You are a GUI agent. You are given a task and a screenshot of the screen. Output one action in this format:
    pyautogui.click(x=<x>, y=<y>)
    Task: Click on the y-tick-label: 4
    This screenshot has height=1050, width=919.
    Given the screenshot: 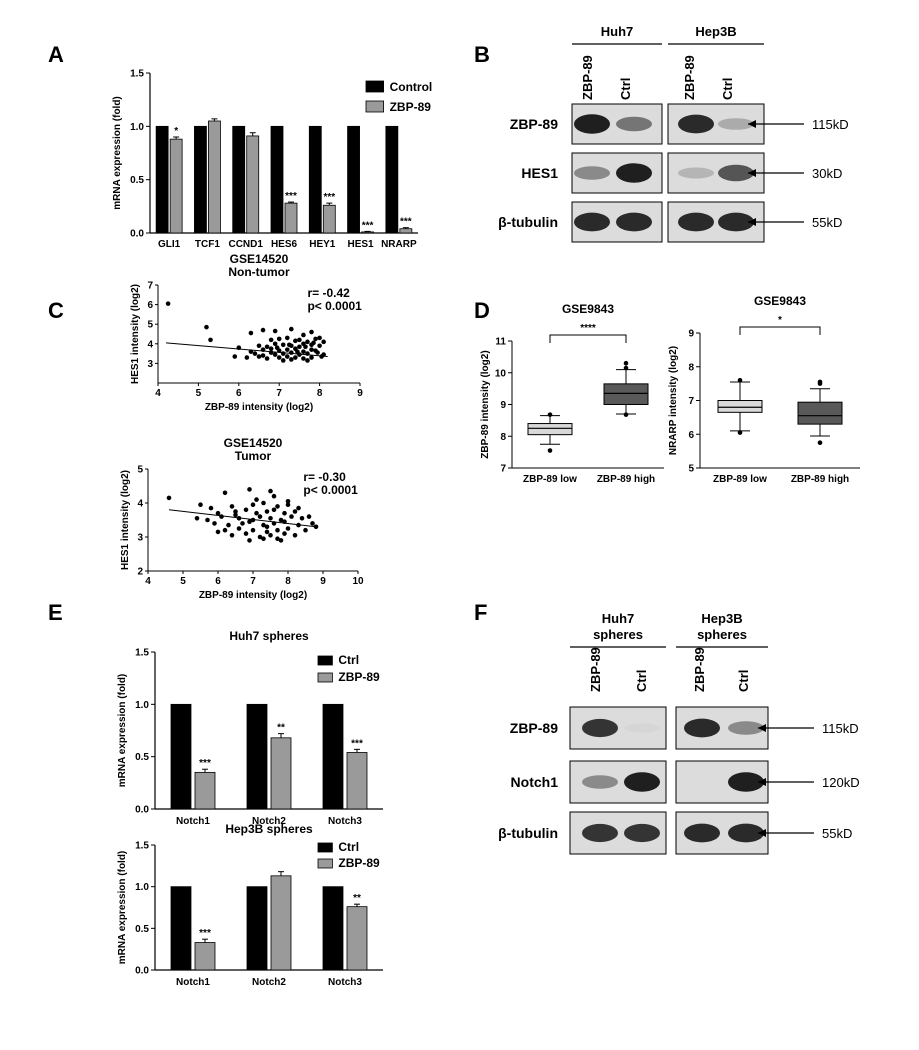 What is the action you would take?
    pyautogui.click(x=150, y=344)
    